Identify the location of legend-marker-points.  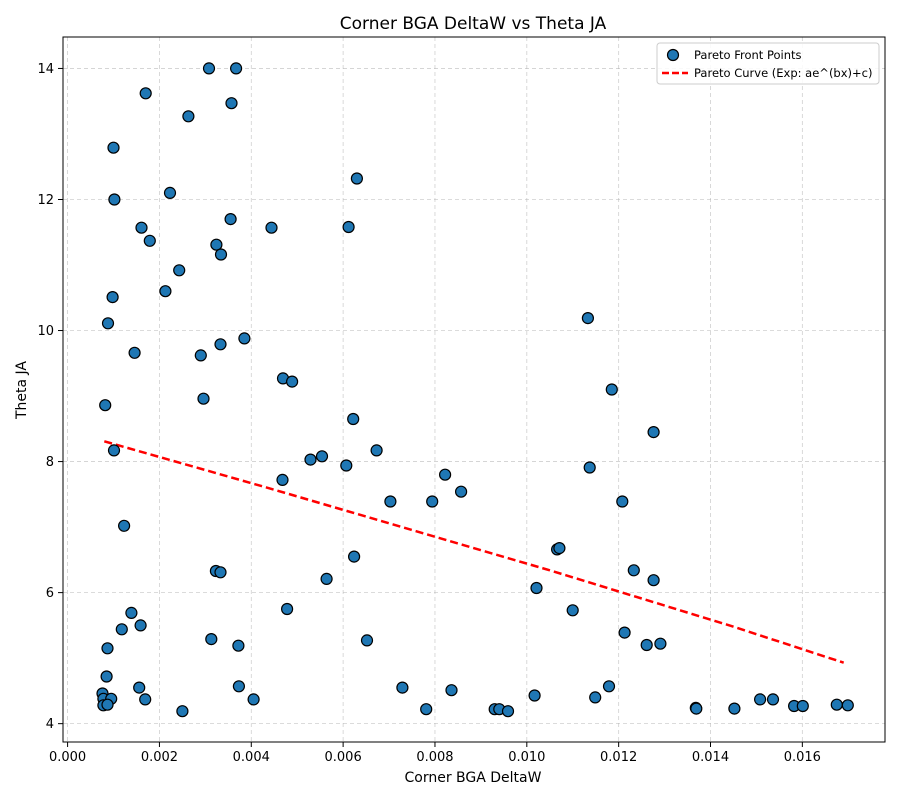
(673, 55).